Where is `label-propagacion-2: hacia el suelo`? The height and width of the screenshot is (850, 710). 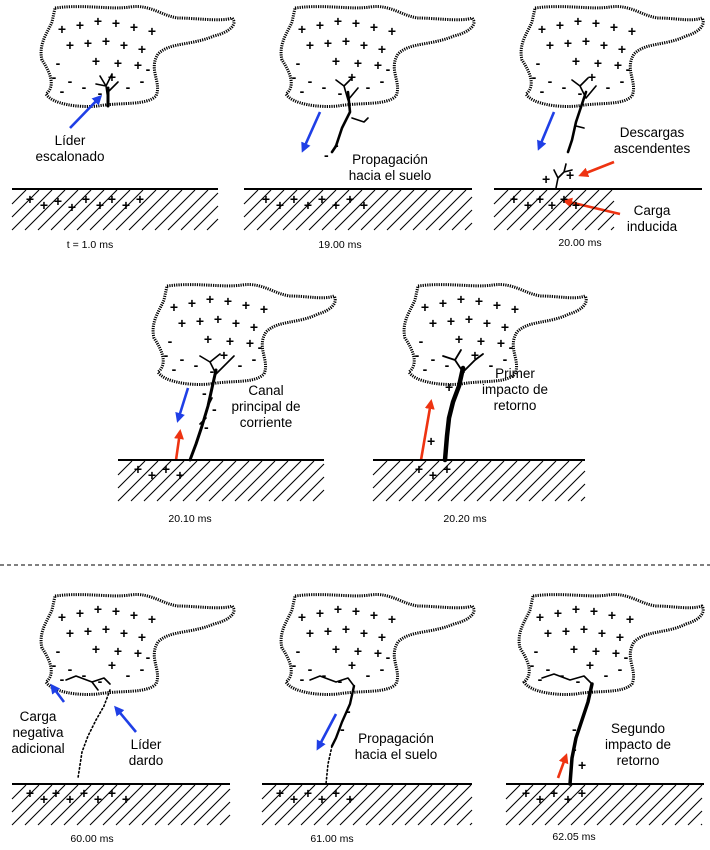 label-propagacion-2: hacia el suelo is located at coordinates (390, 175).